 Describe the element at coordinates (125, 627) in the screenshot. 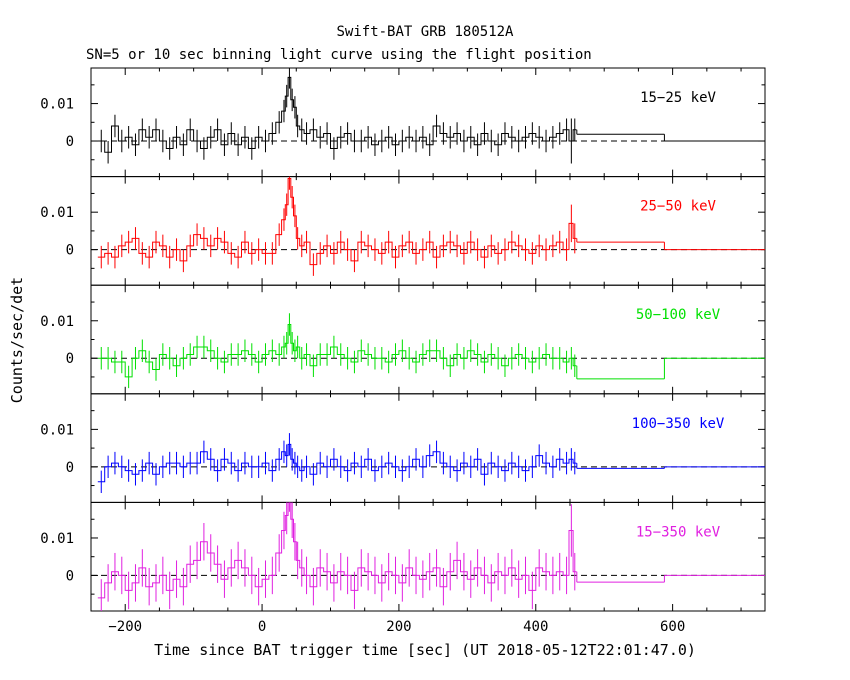

I see `x-tick-label: −200` at that location.